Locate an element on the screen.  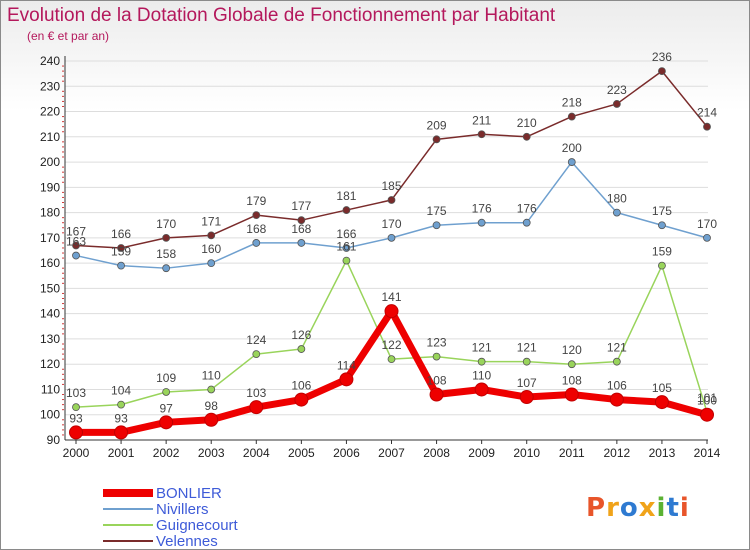
x-tick-label: 2006 is located at coordinates (346, 453).